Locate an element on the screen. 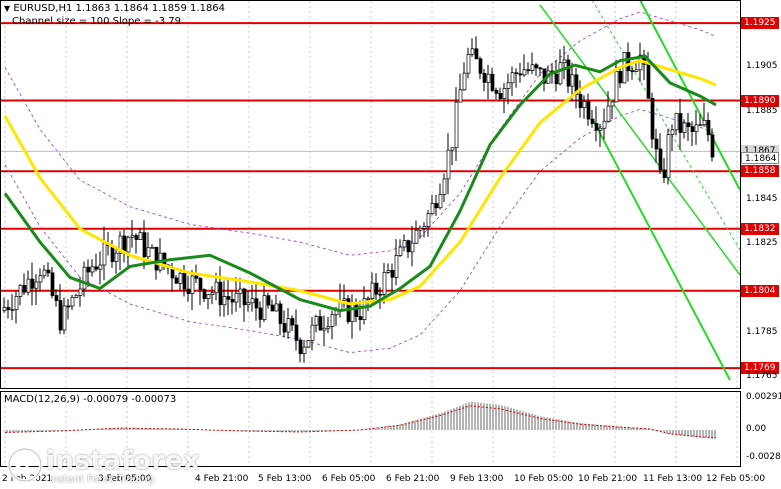 The height and width of the screenshot is (489, 781). channel-info: Channel size = 100 Slope = -3.79 is located at coordinates (96, 21).